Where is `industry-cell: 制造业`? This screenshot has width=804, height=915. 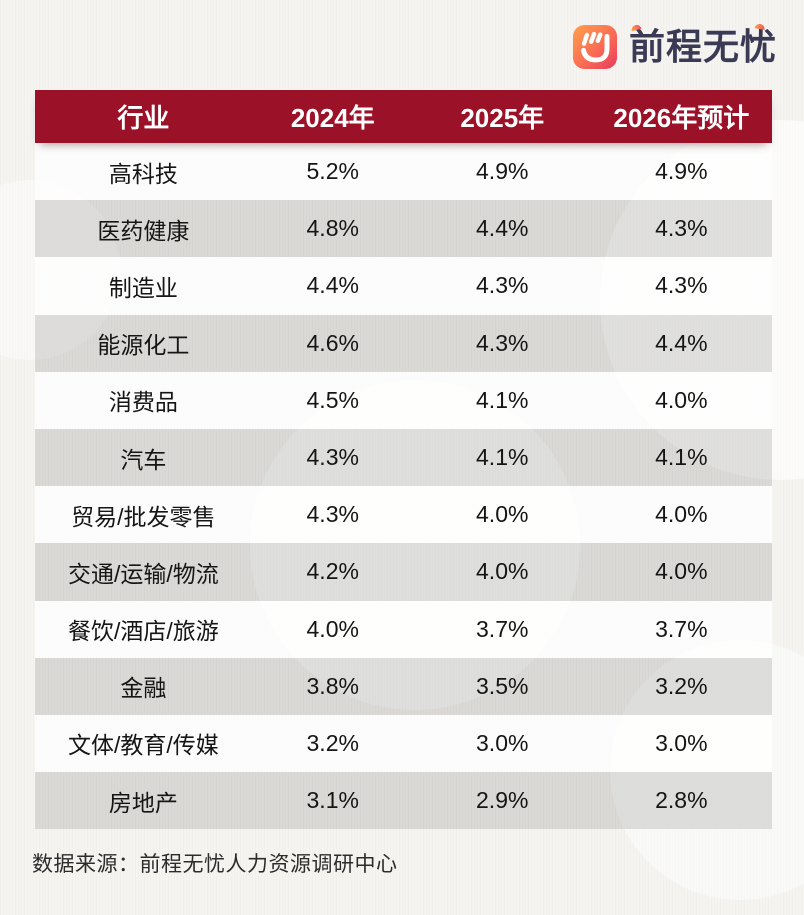 industry-cell: 制造业 is located at coordinates (143, 287).